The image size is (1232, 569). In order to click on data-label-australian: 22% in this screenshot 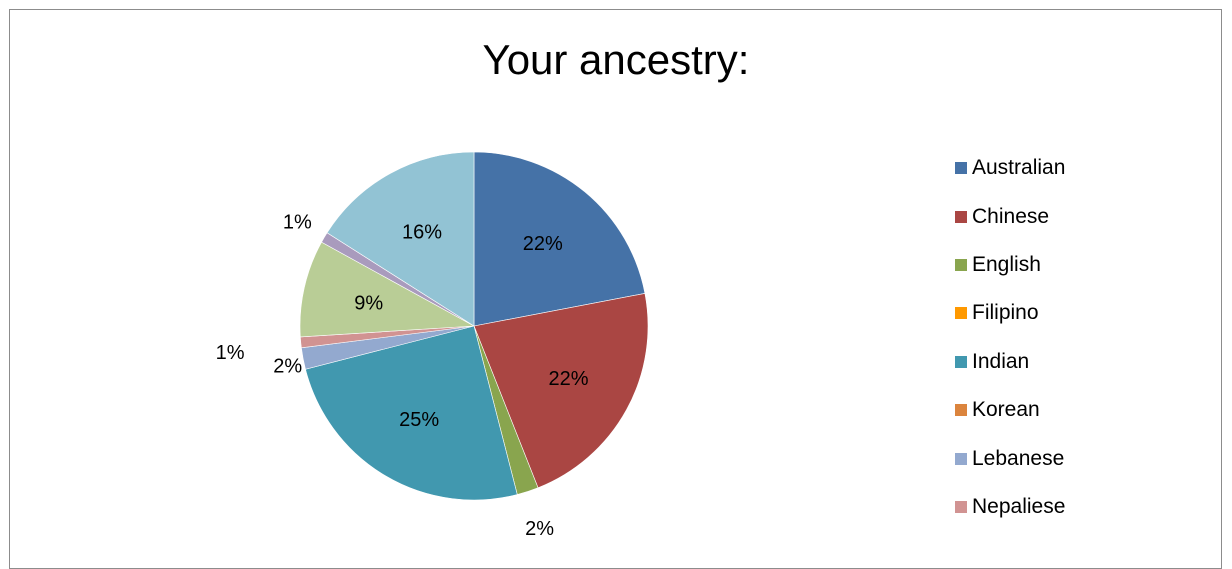, I will do `click(543, 244)`.